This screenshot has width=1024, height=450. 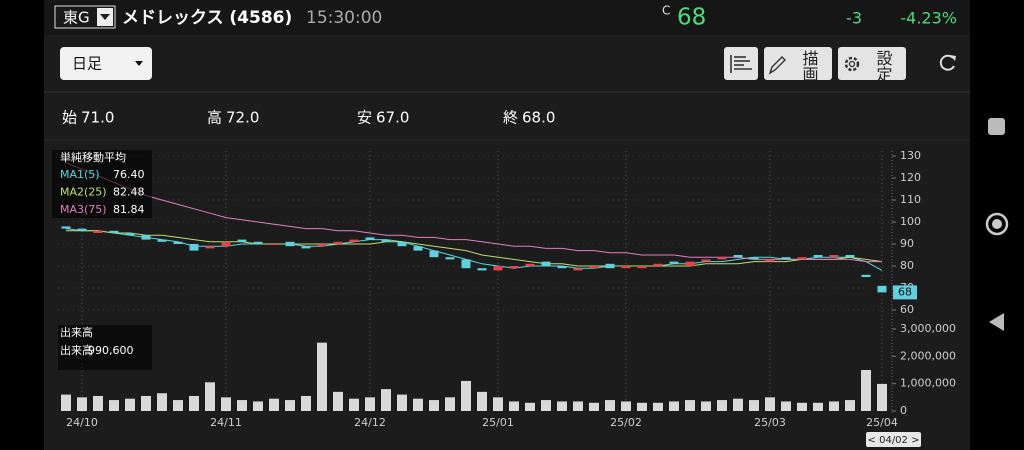 I want to click on indicator-button, so click(x=741, y=63).